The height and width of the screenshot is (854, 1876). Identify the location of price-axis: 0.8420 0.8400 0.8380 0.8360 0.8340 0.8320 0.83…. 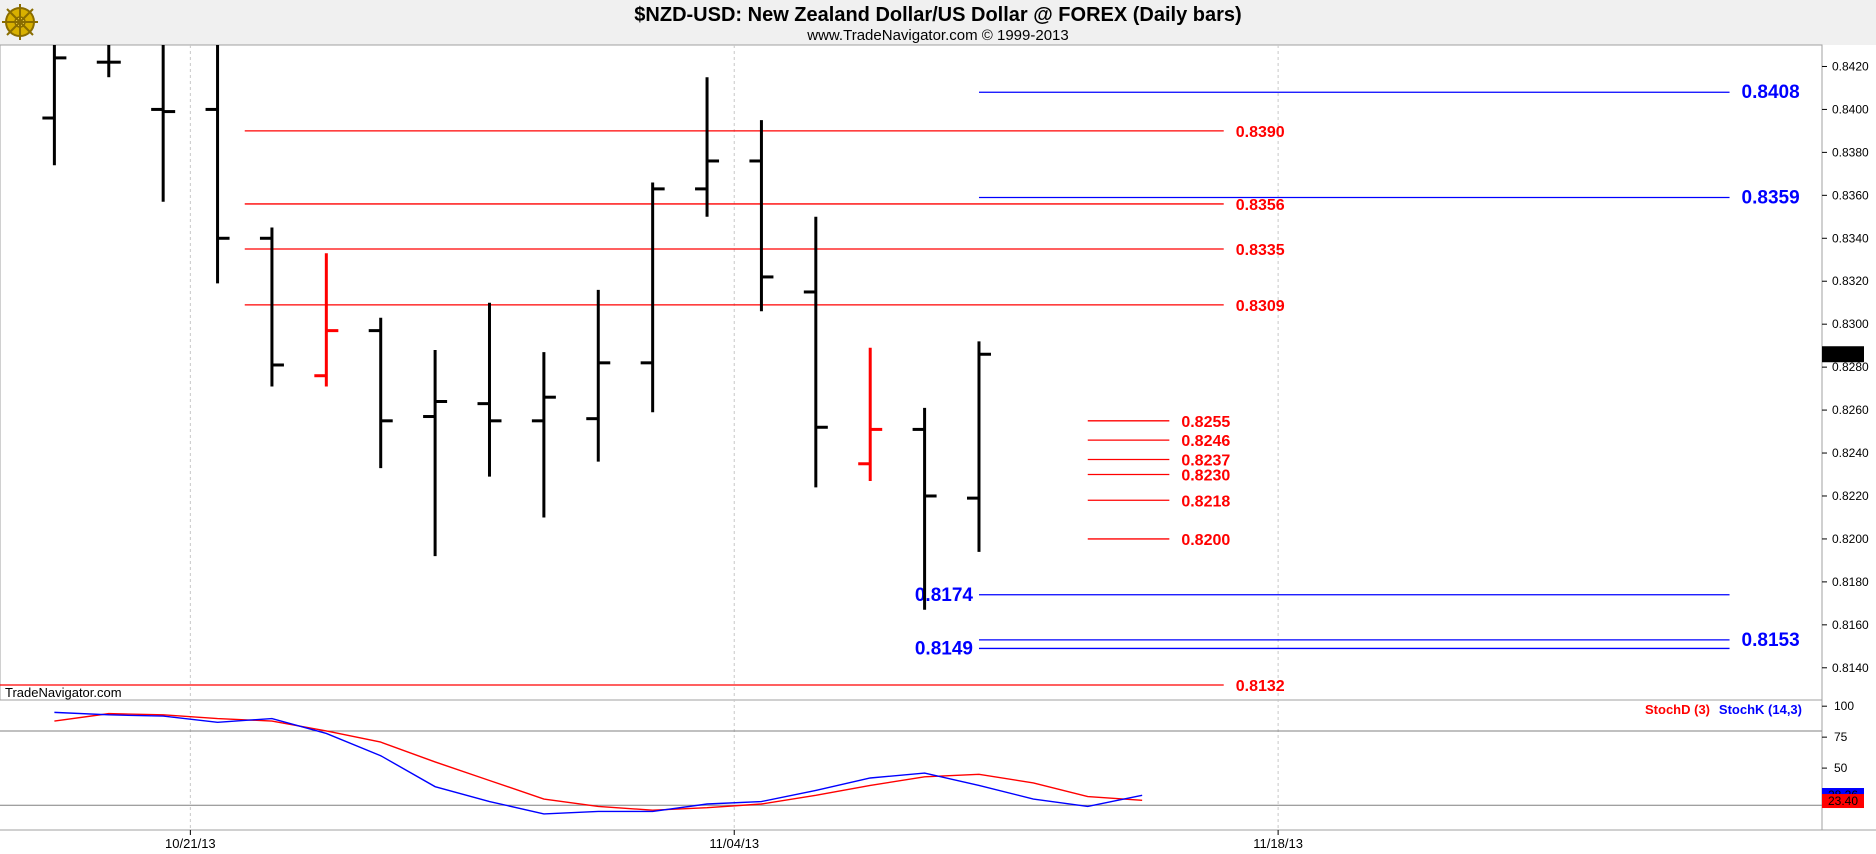
(1845, 367).